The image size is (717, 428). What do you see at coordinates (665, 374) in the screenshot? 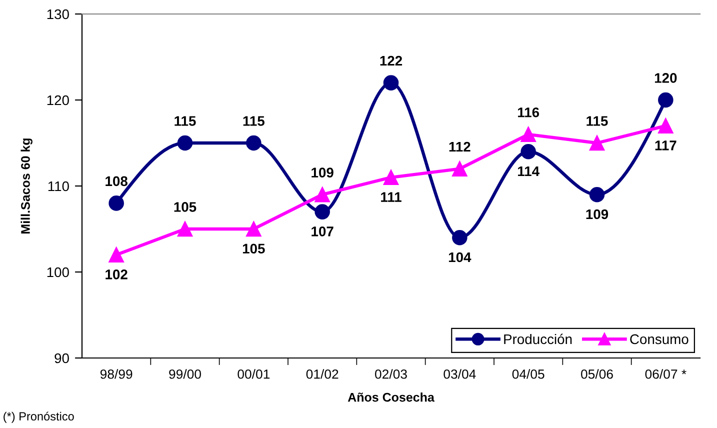
I see `x-tick-label: 06/07 *` at bounding box center [665, 374].